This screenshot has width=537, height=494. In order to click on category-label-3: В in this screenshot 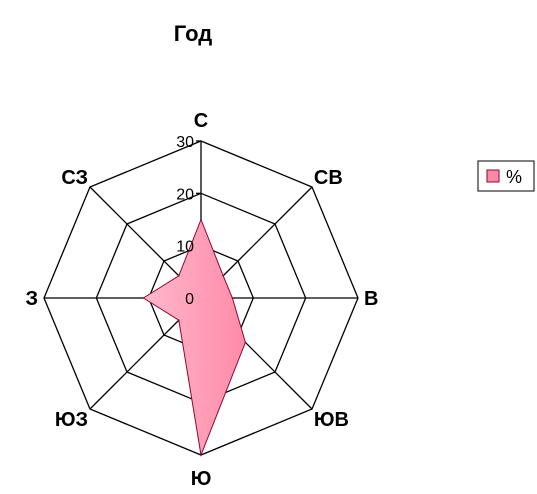, I will do `click(371, 299)`.